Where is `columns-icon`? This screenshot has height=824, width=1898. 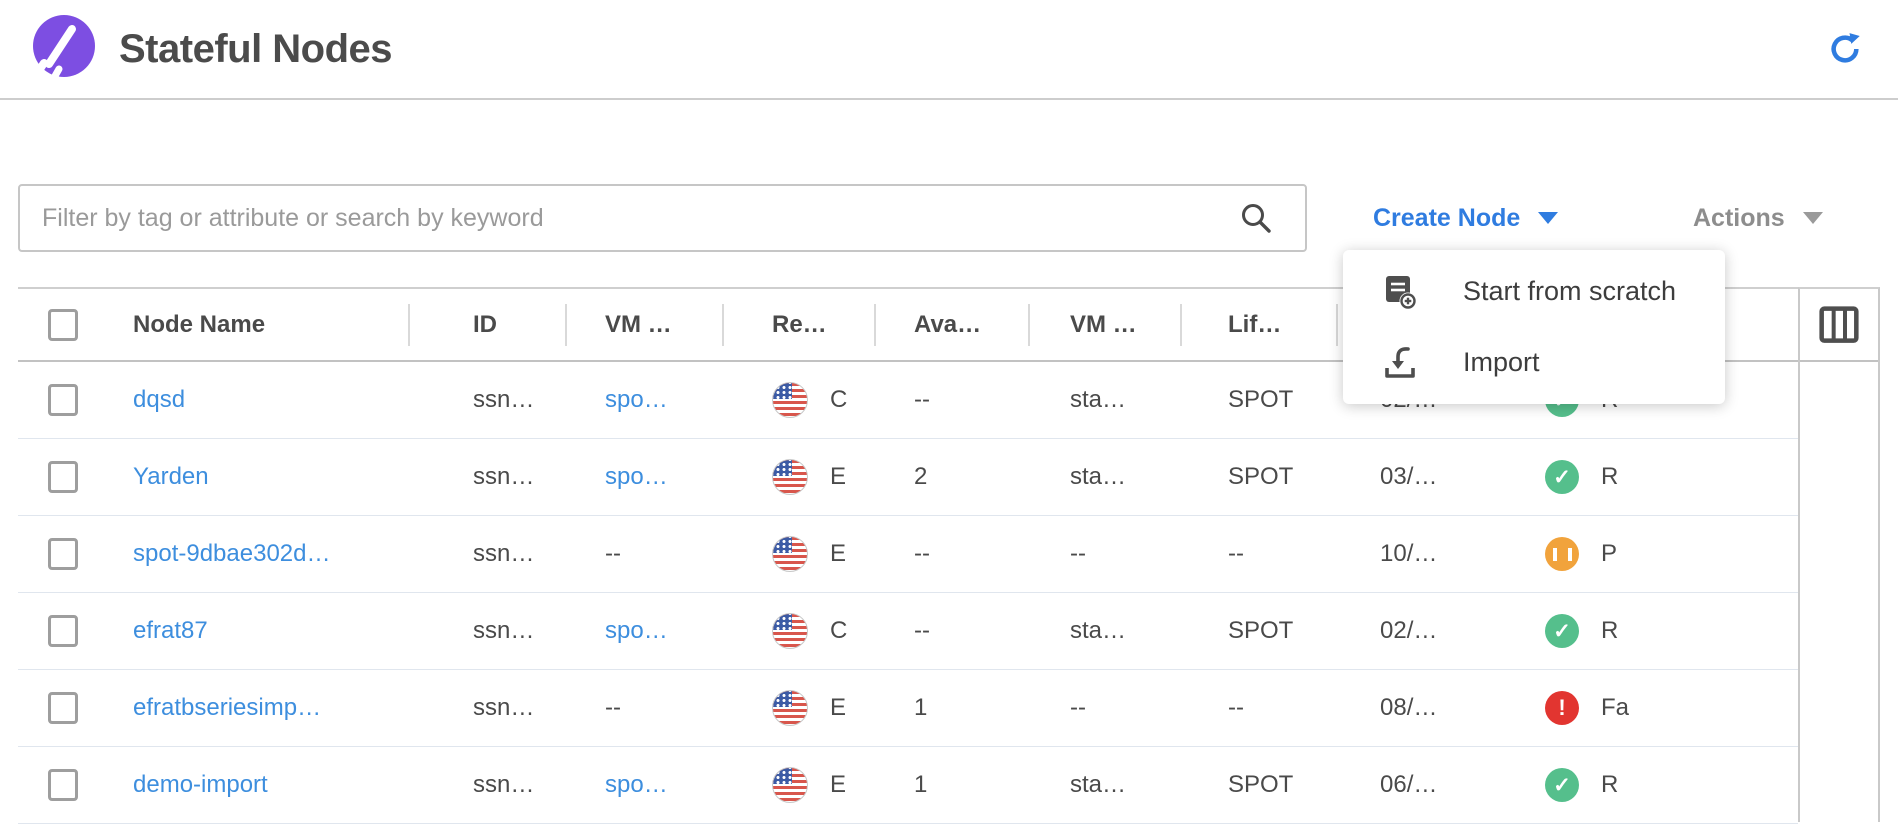
columns-icon is located at coordinates (1839, 324).